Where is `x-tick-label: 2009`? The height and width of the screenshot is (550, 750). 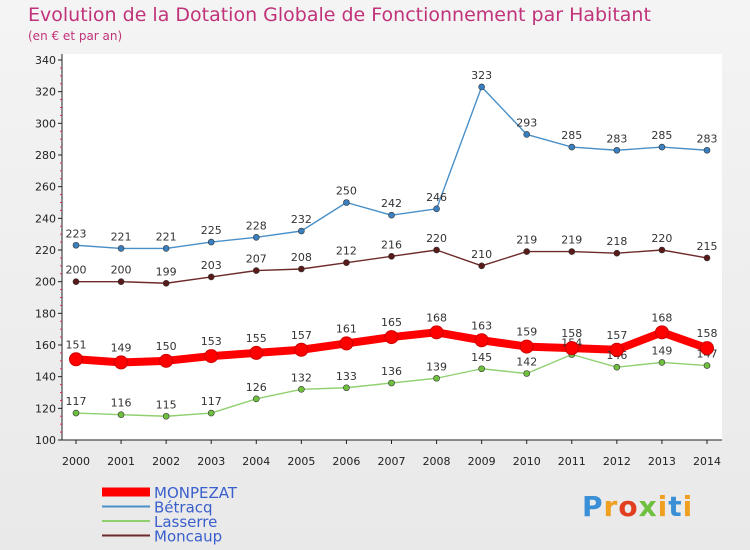 x-tick-label: 2009 is located at coordinates (482, 461).